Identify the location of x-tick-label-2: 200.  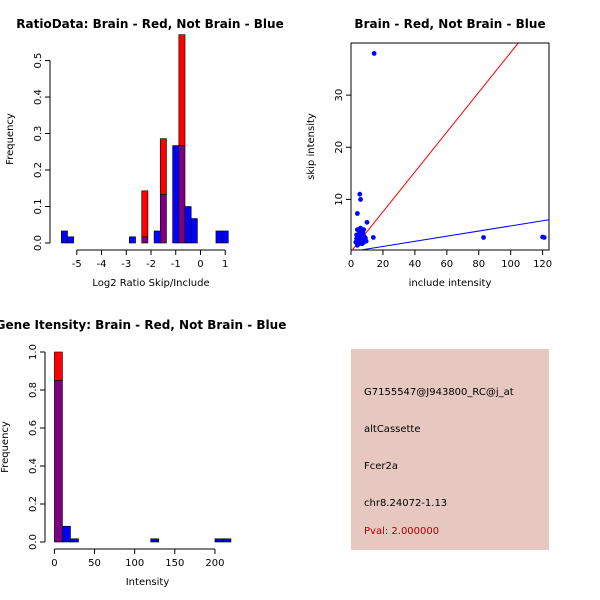
(214, 563).